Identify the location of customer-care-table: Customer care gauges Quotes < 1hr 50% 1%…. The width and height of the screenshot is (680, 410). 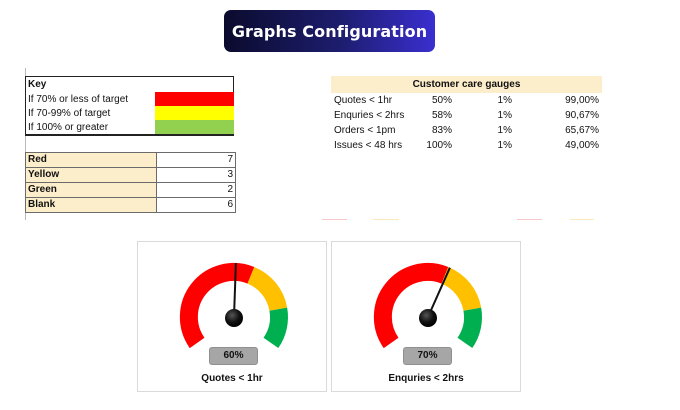
(466, 114).